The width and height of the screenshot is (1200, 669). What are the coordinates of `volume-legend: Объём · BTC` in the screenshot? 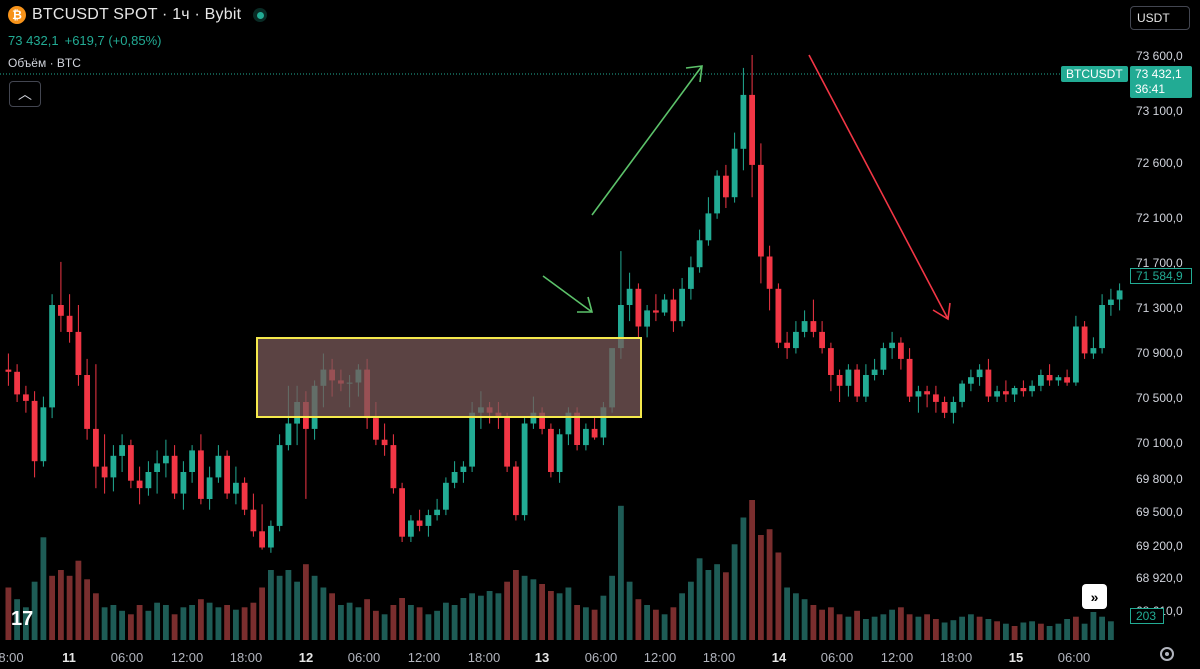 It's located at (44, 63).